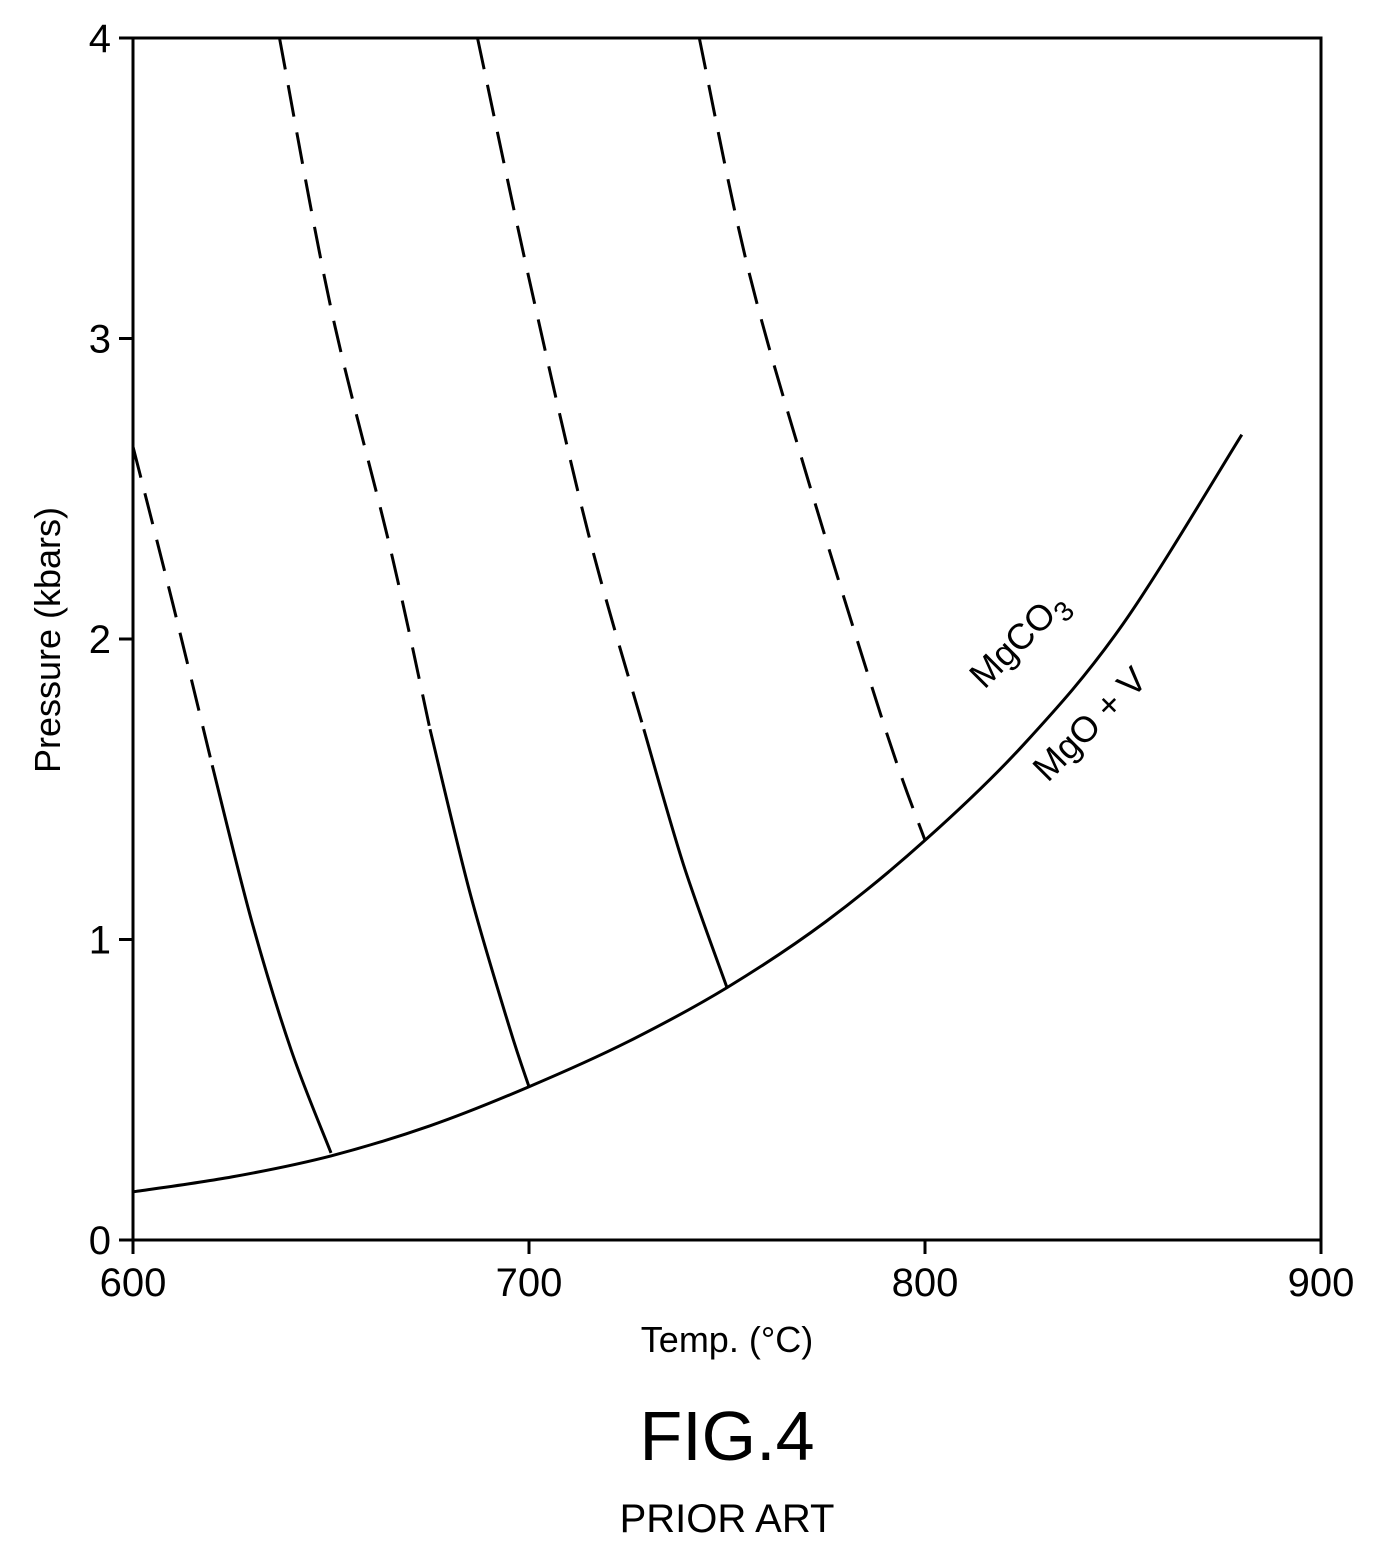 This screenshot has width=1373, height=1547. Describe the element at coordinates (925, 1283) in the screenshot. I see `x-tick-label: 800` at that location.